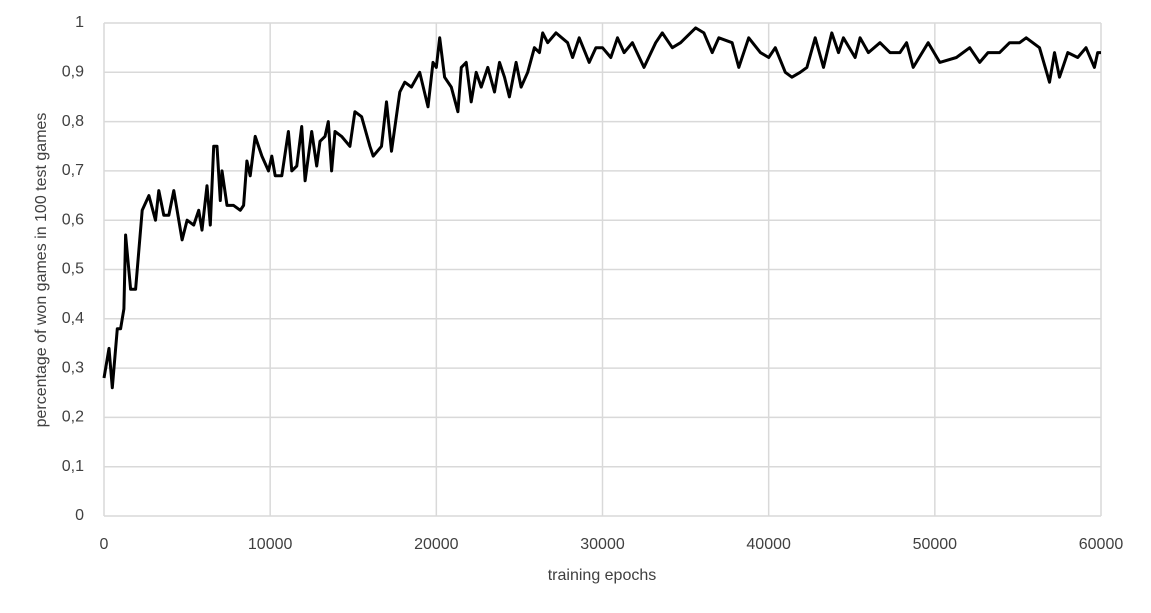 The height and width of the screenshot is (613, 1151). What do you see at coordinates (768, 544) in the screenshot?
I see `x-tick-label: 40000` at bounding box center [768, 544].